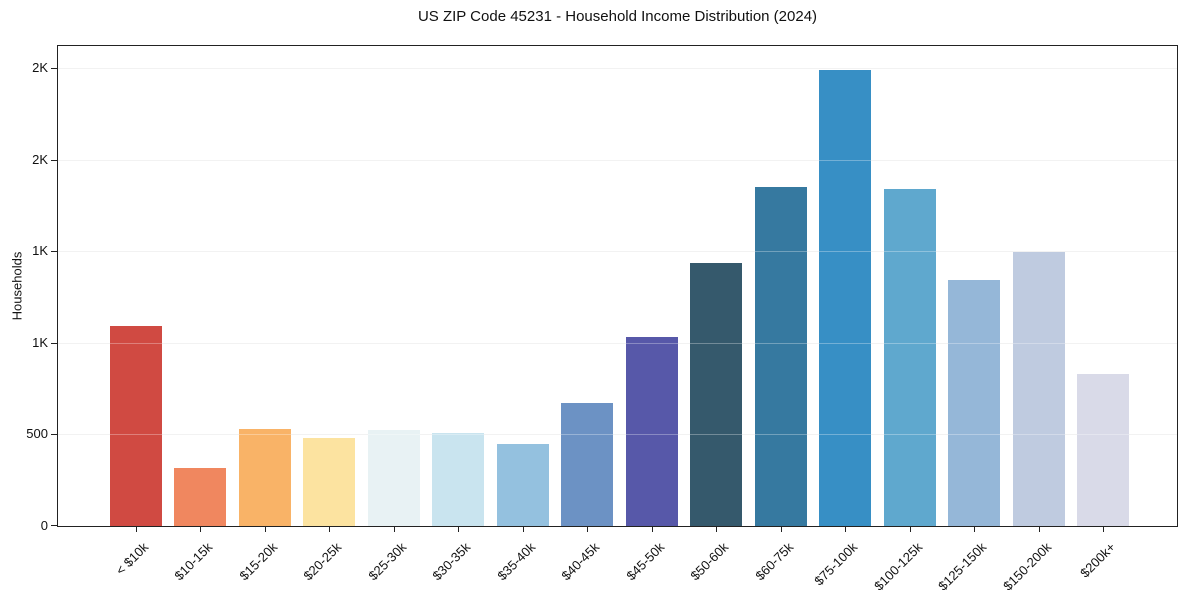  Describe the element at coordinates (451, 561) in the screenshot. I see `x-tick-label-text: $30-35k` at that location.